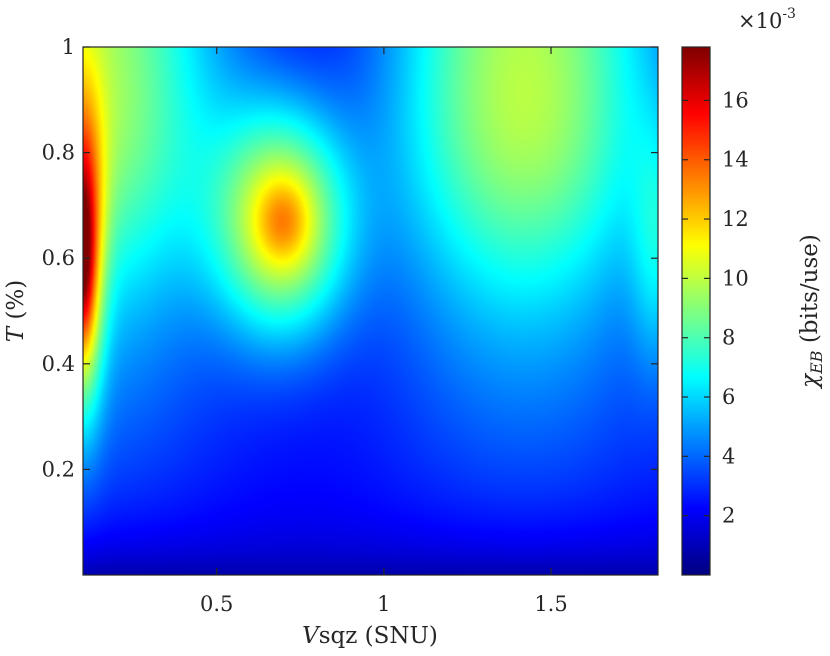 This screenshot has height=656, width=830. I want to click on y-axis-label-var: T, so click(16, 333).